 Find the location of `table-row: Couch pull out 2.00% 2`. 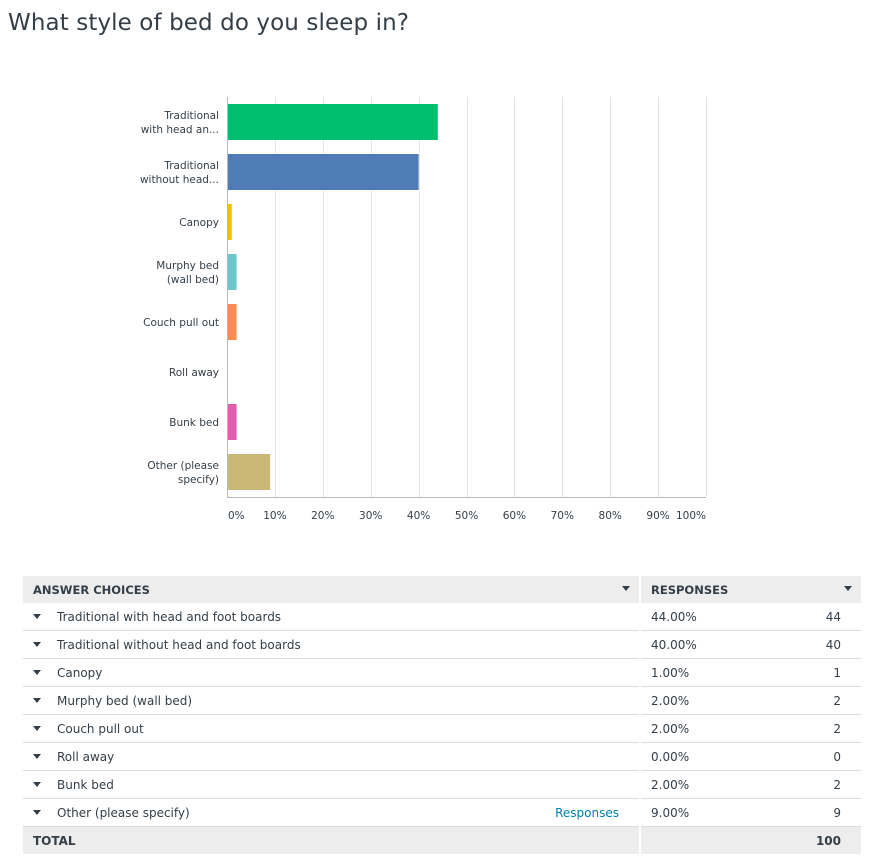

table-row: Couch pull out 2.00% 2 is located at coordinates (442, 728).